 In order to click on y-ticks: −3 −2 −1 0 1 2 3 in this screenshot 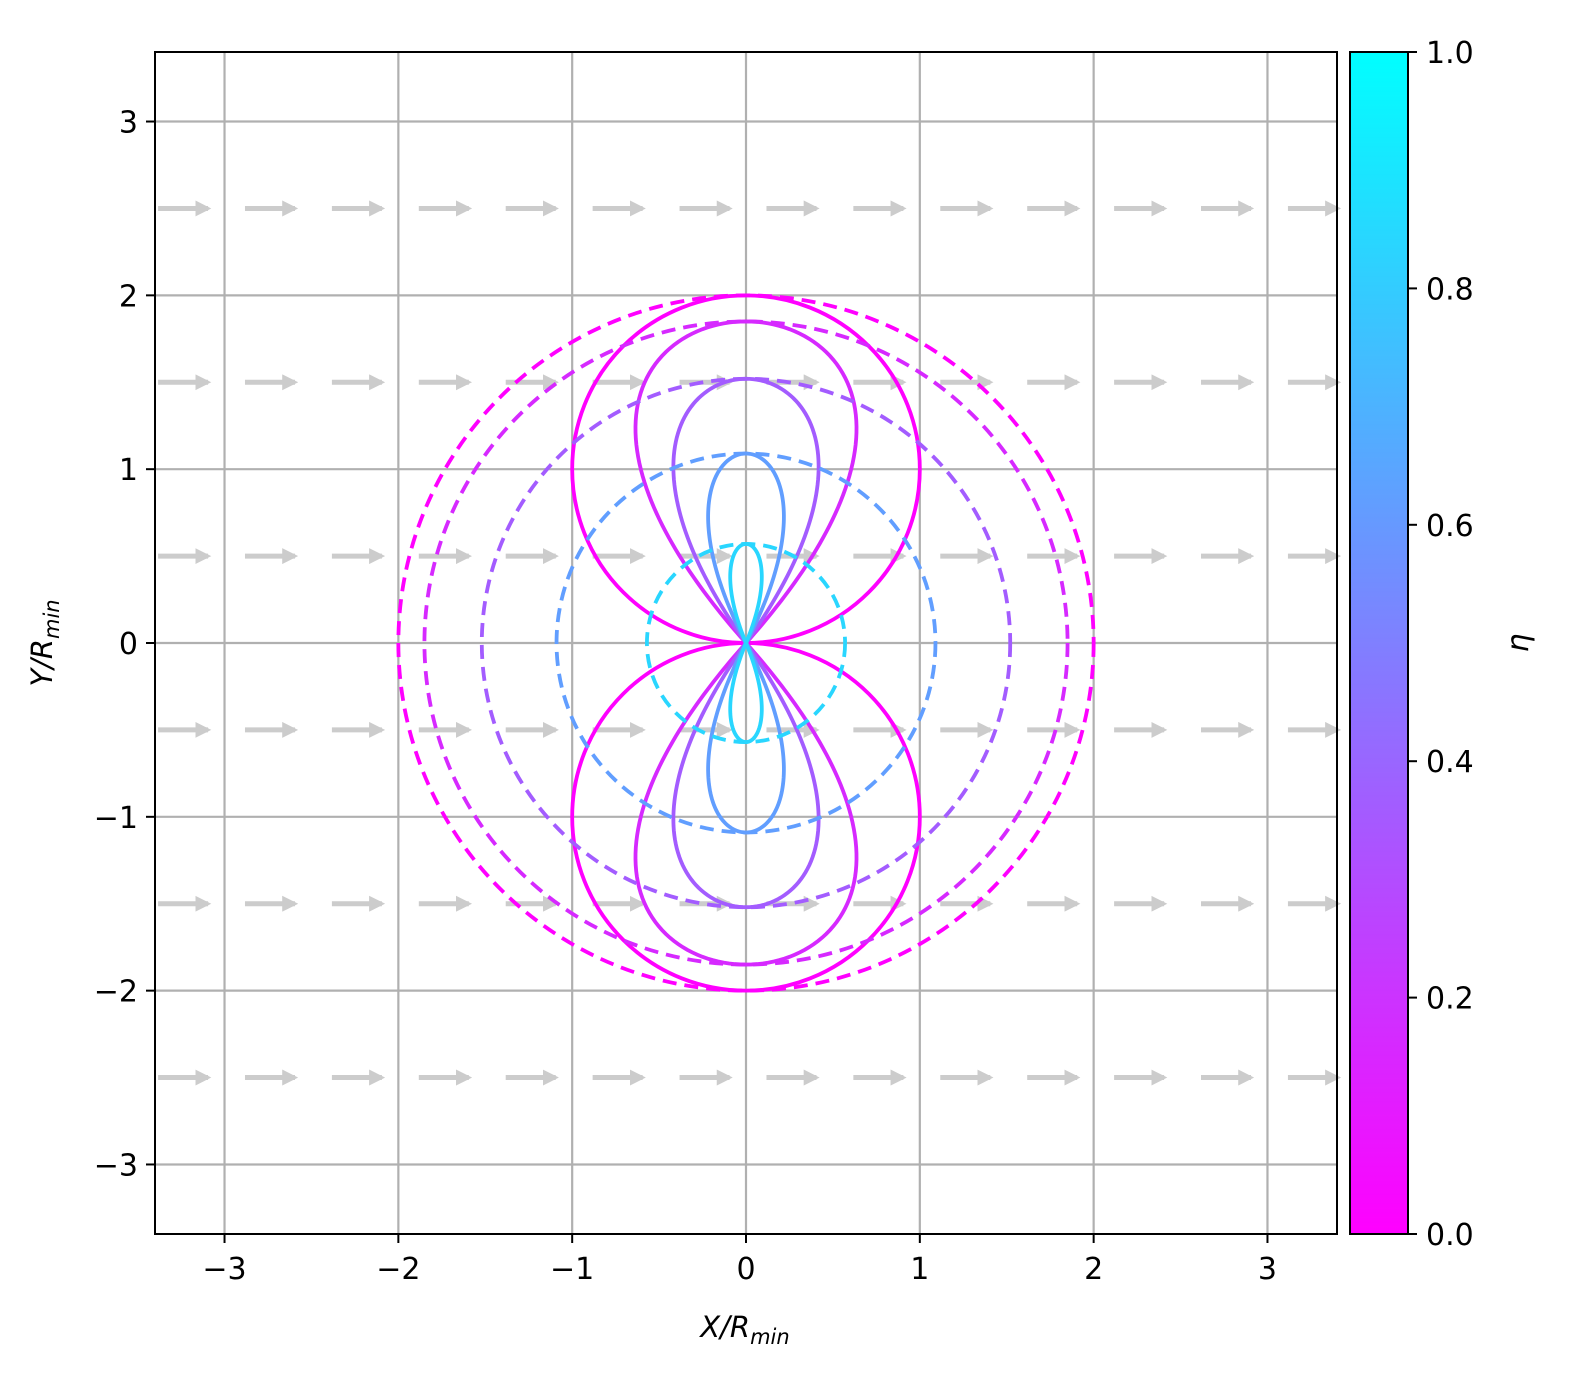, I will do `click(124, 644)`.